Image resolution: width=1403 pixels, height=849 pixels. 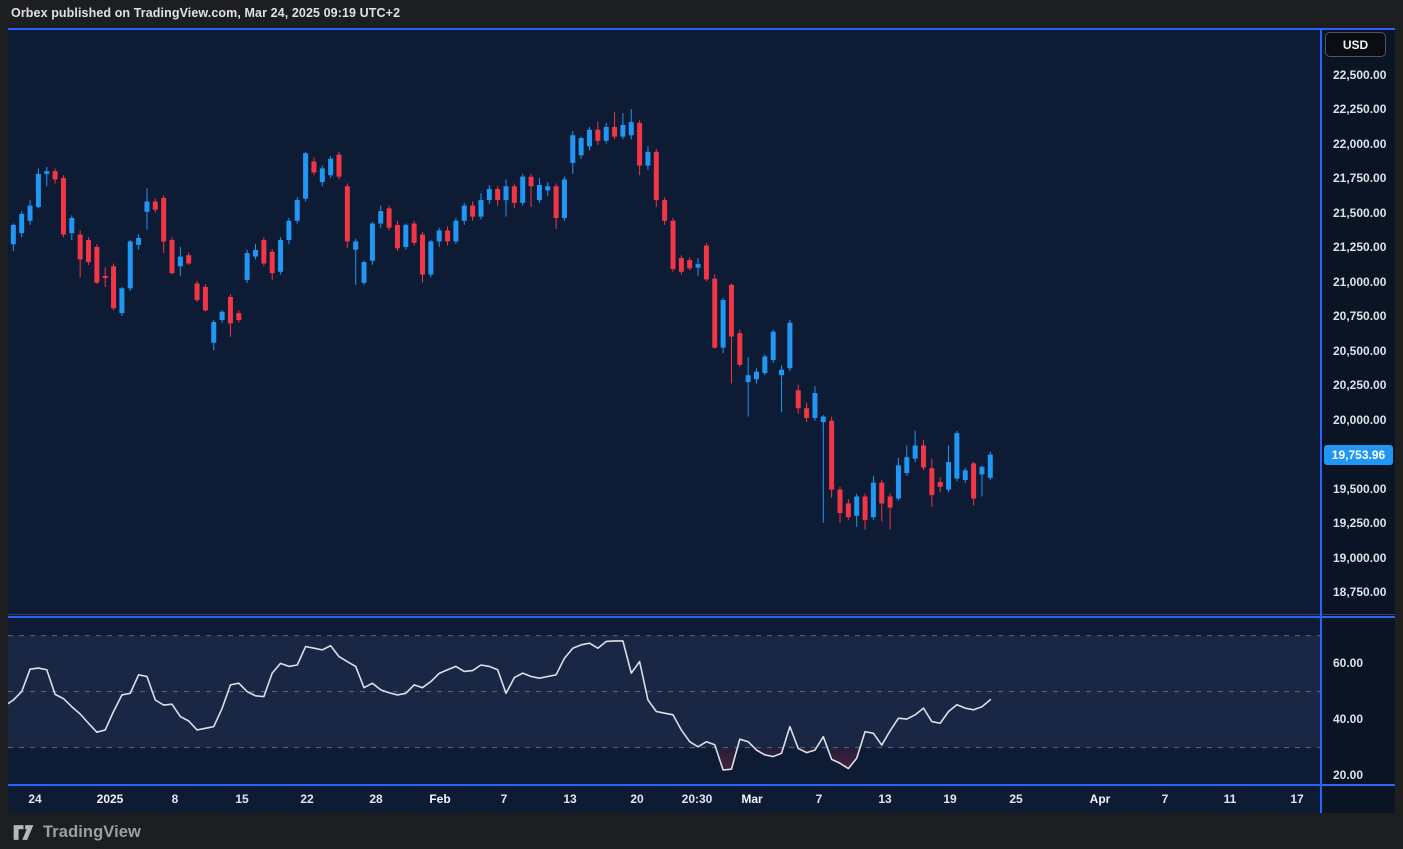 I want to click on footer-bar: TradingView, so click(x=701, y=832).